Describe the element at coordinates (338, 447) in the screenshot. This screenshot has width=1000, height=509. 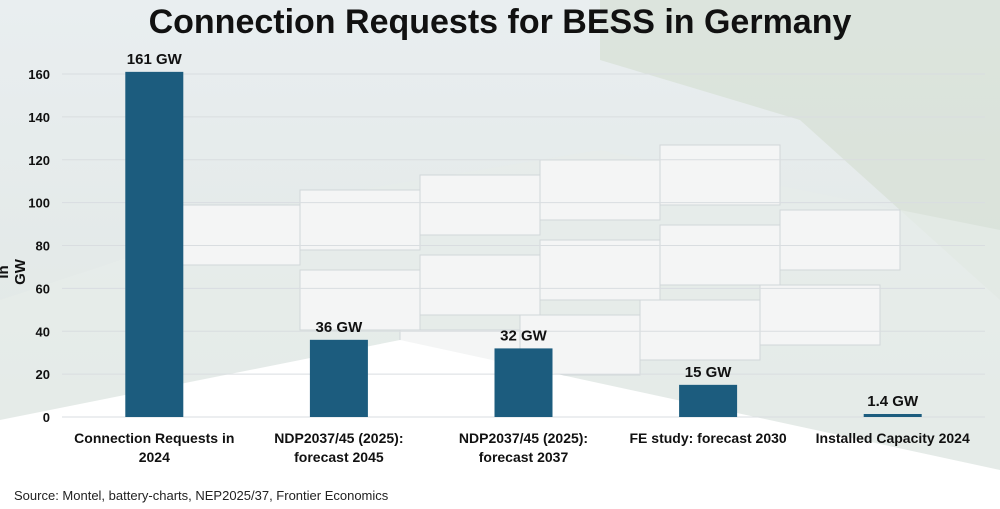
I see `x-tick-label: NDP2037/45 (2025): forecast 2045` at that location.